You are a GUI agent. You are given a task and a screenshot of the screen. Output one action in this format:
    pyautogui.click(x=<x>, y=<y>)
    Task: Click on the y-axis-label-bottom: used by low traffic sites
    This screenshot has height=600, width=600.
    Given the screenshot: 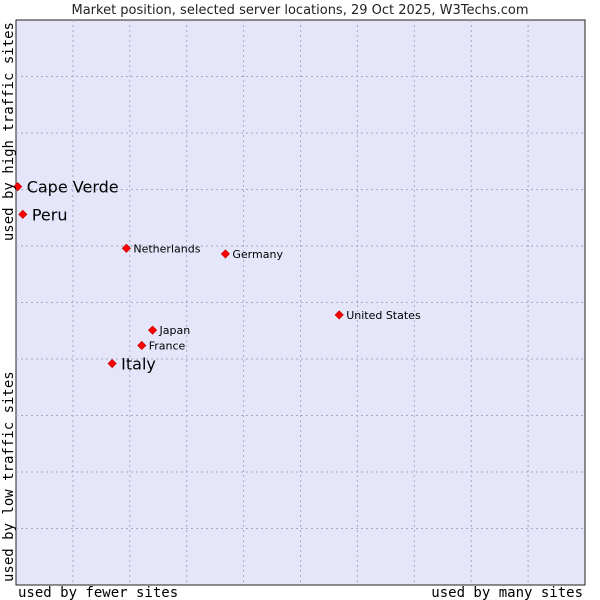 What is the action you would take?
    pyautogui.click(x=9, y=476)
    